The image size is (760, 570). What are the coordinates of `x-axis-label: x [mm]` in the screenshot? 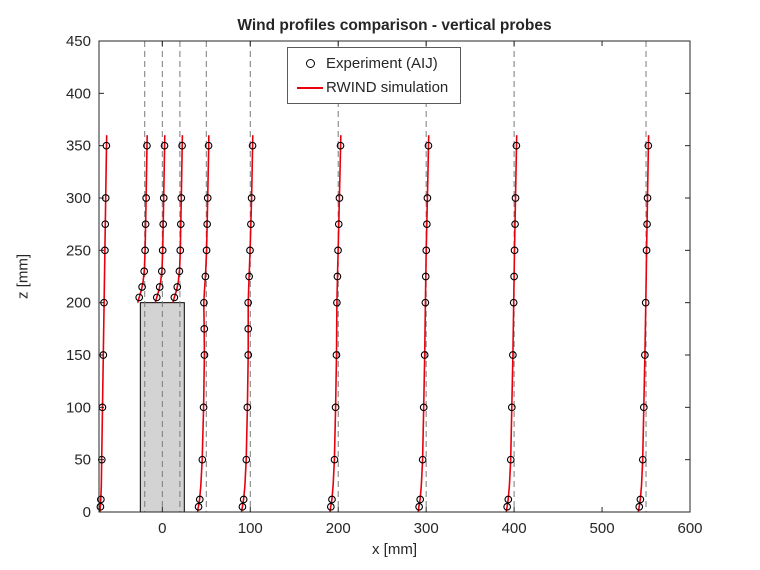 It's located at (394, 549).